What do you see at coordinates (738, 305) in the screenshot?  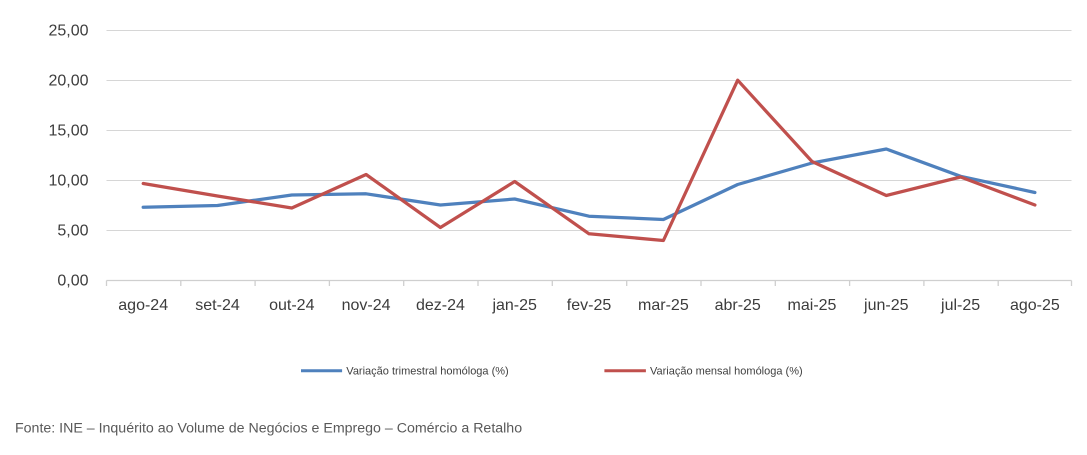 I see `svg-text: abr-25` at bounding box center [738, 305].